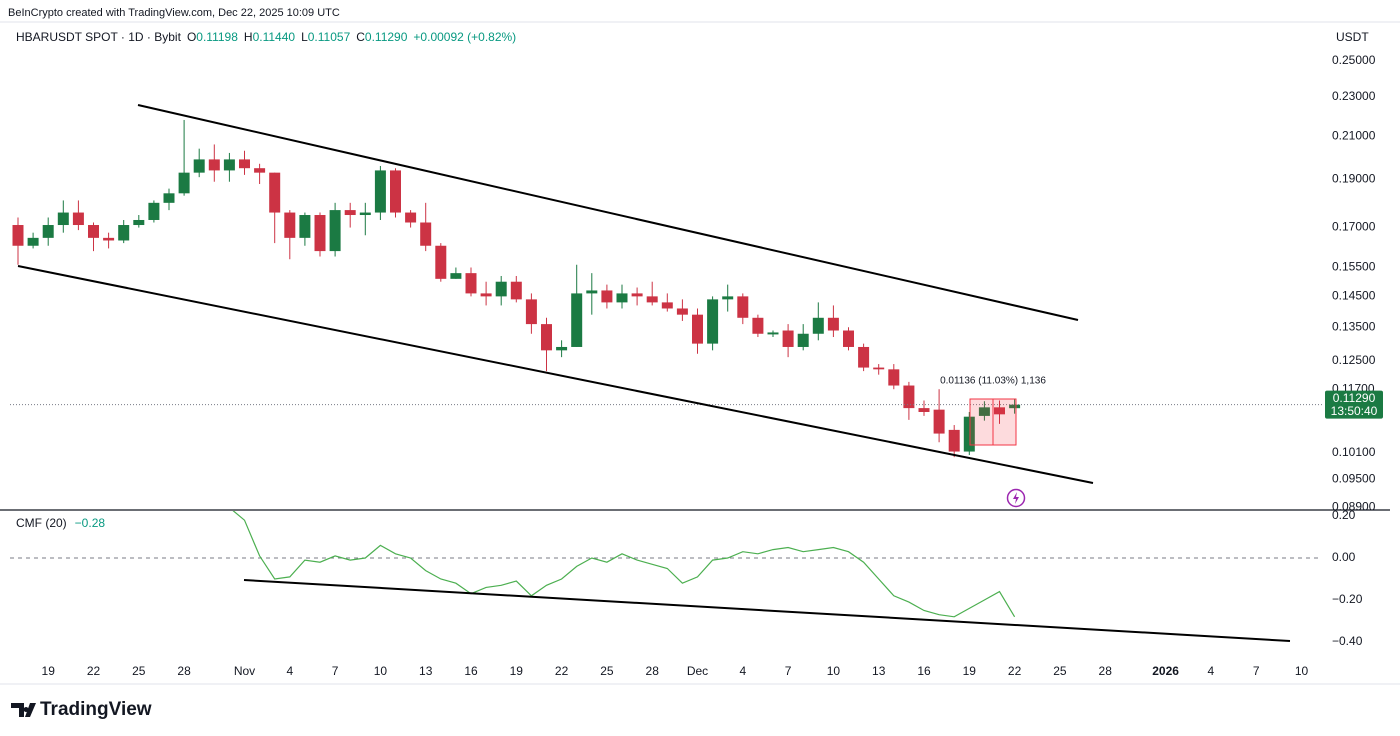 Image resolution: width=1400 pixels, height=736 pixels. I want to click on y-tick-label: 0.20, so click(1344, 515).